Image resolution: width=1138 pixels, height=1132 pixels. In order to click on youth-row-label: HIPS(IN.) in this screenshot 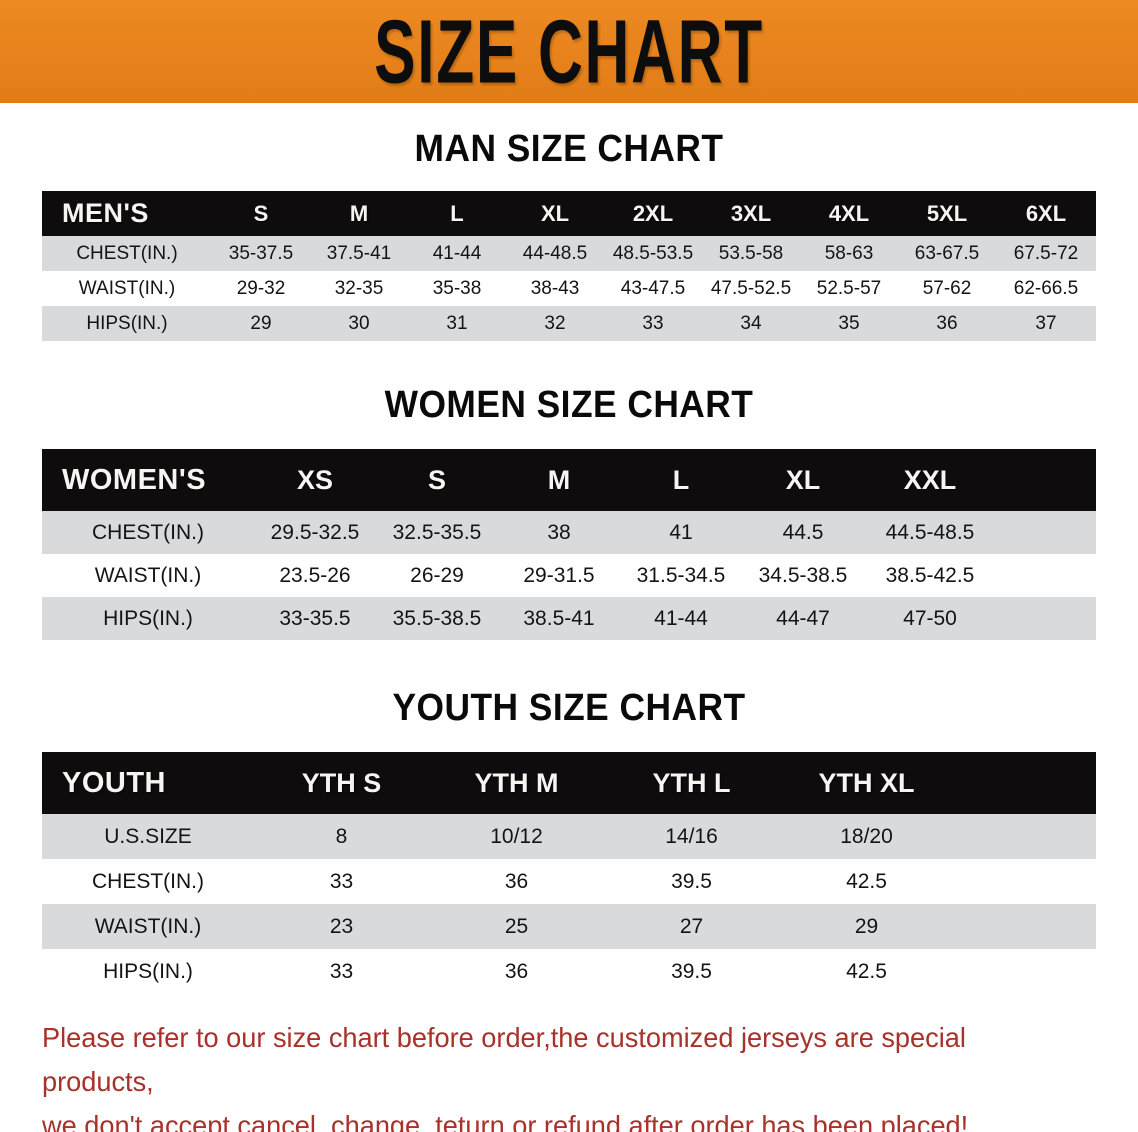, I will do `click(148, 971)`.